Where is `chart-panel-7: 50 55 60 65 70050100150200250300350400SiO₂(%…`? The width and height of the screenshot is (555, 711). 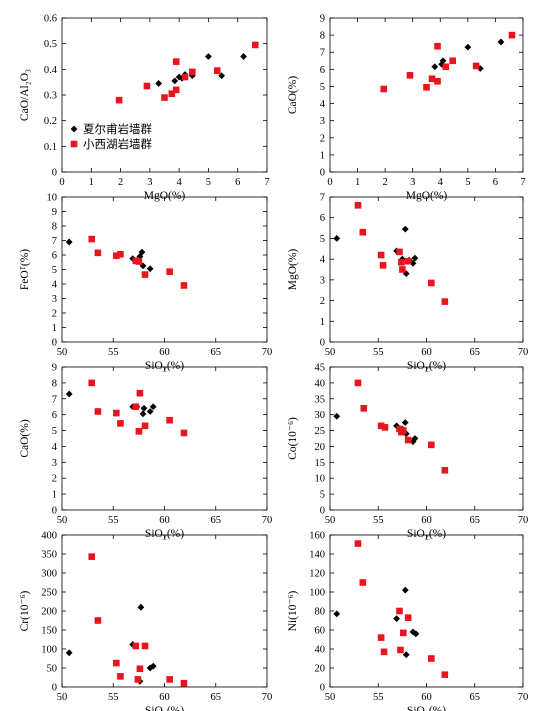
chart-panel-7: 50 55 60 65 70050100150200250300350400SiO₂(%… is located at coordinates (145, 621).